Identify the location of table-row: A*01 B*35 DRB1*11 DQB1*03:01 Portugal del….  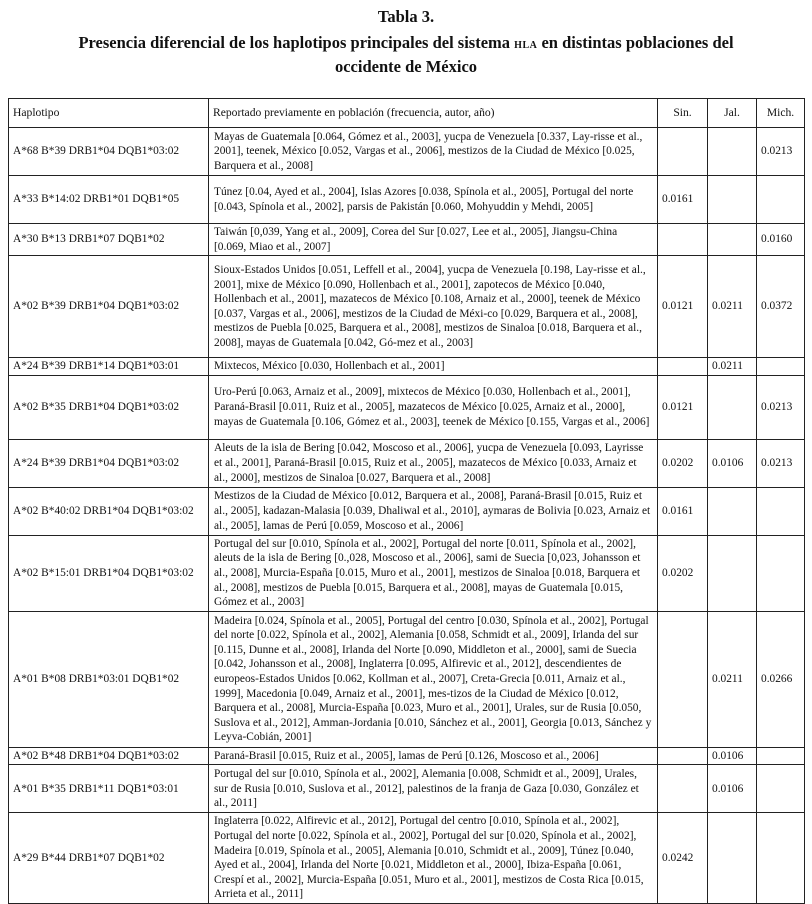
(406, 789).